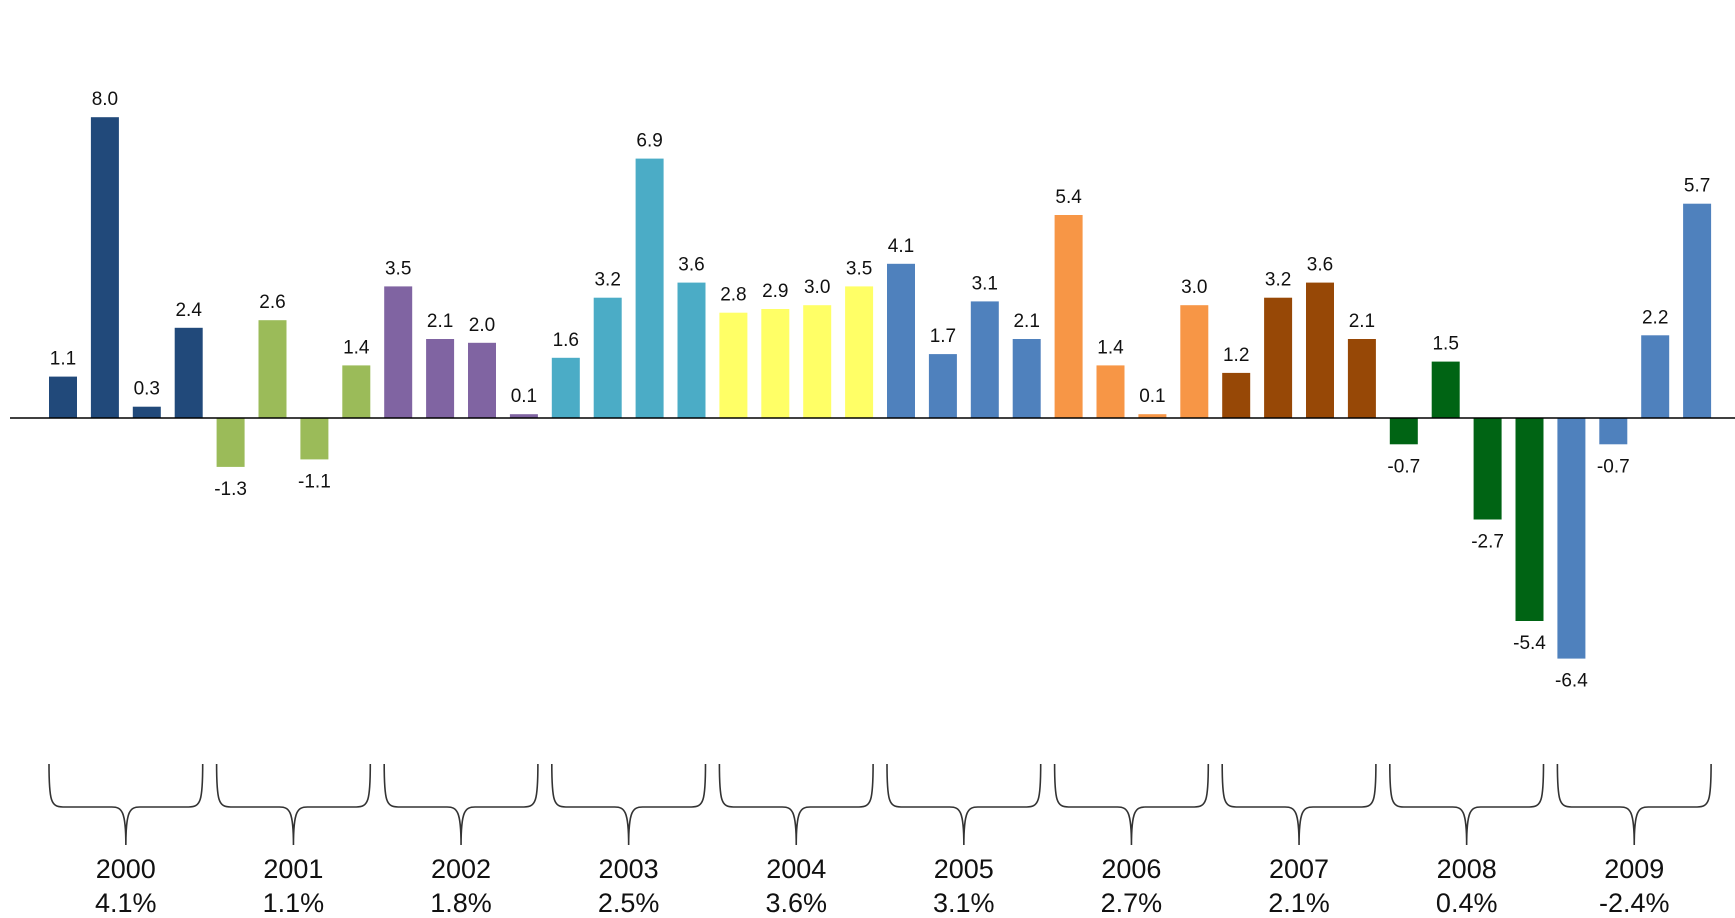  Describe the element at coordinates (314, 439) in the screenshot. I see `bar-2001-Q3` at that location.